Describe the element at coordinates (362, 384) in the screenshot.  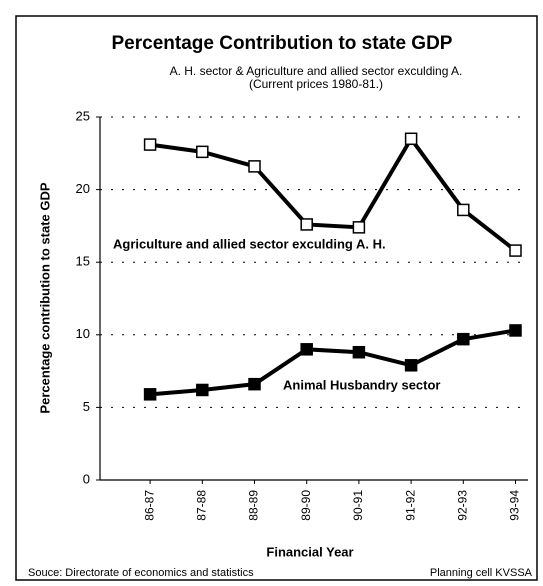
I see `series-label: Animal Husbandry sector` at that location.